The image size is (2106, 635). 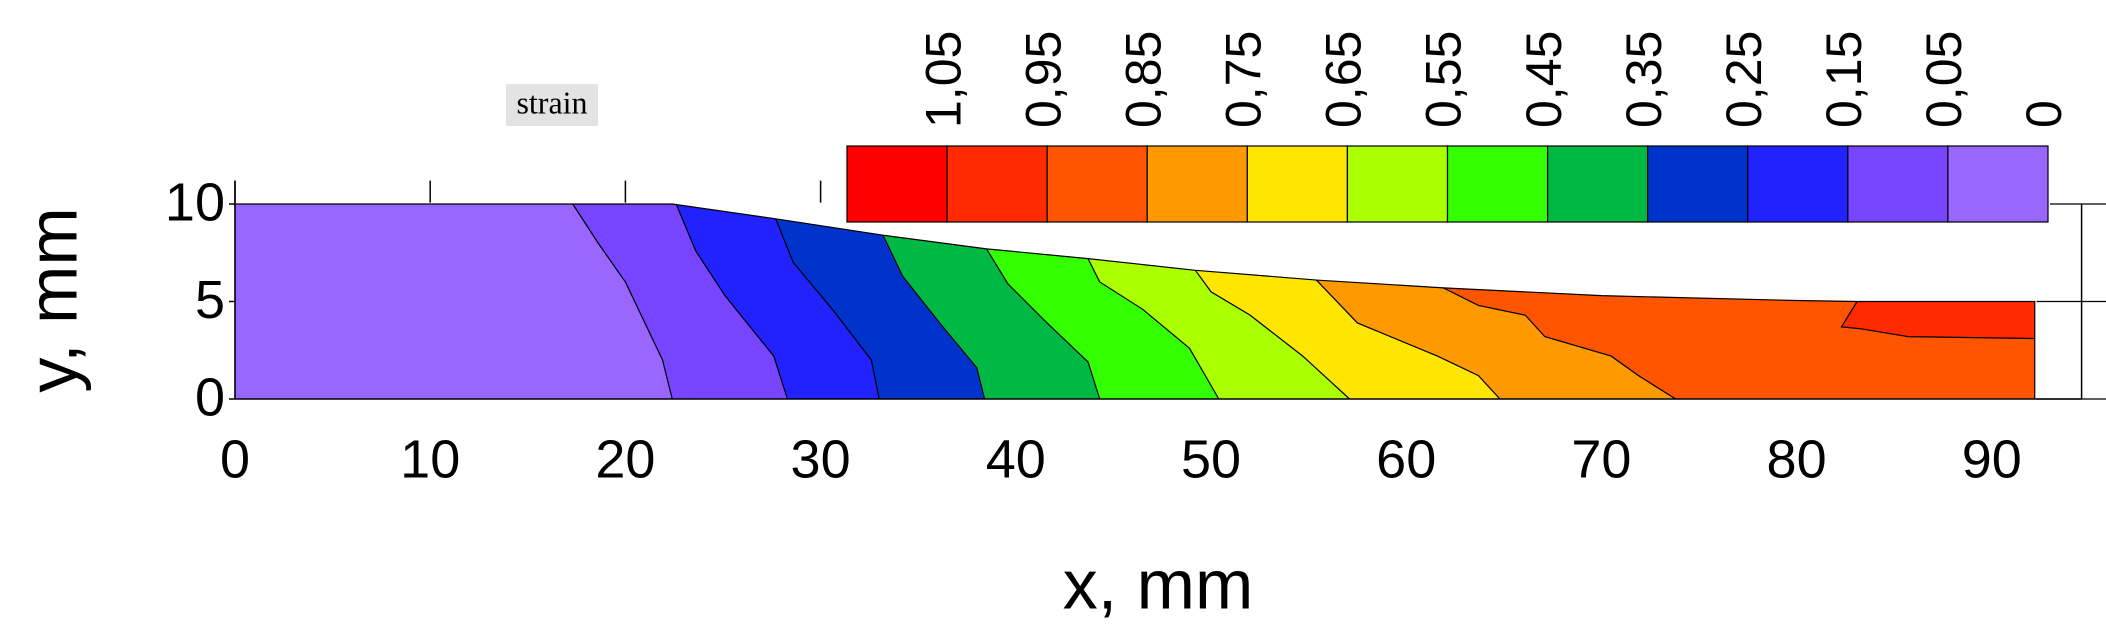 I want to click on x-tick-label: 10, so click(x=430, y=459).